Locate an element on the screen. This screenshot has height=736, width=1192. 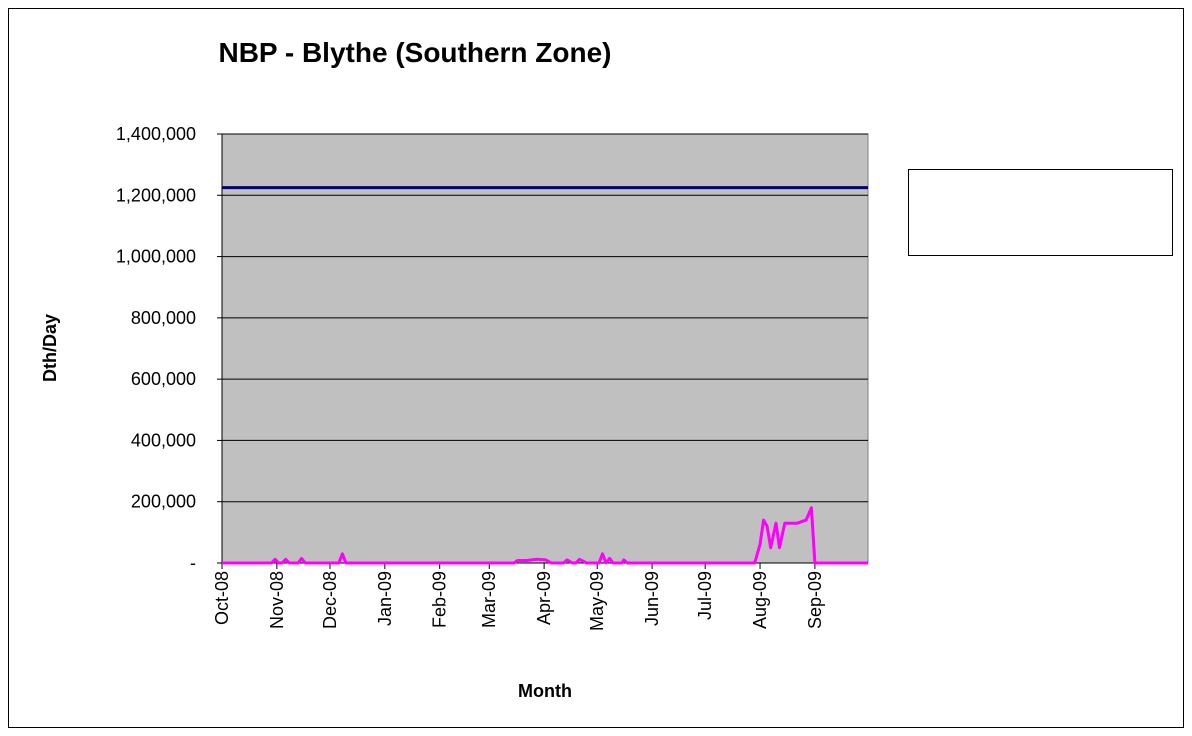
y-tick-label: 800,000 is located at coordinates (163, 318).